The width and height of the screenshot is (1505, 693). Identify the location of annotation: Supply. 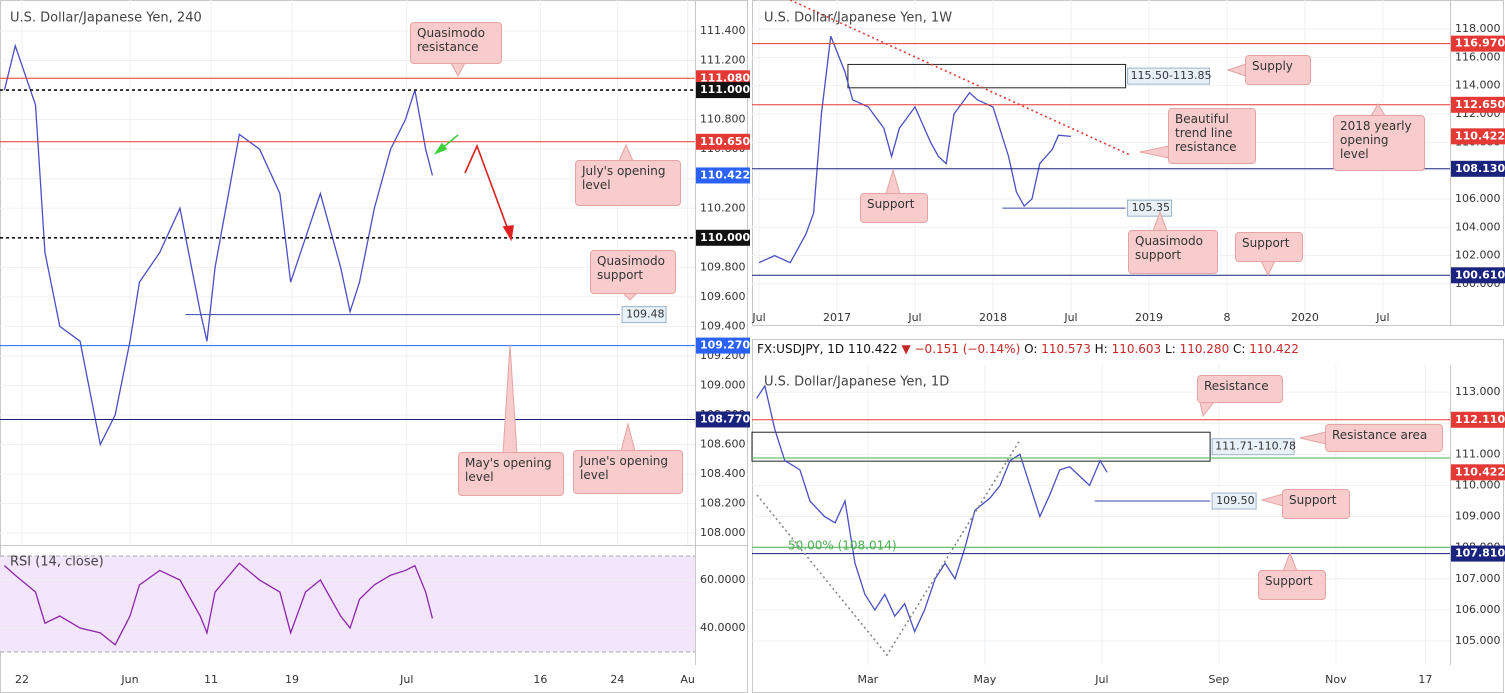
(1278, 70).